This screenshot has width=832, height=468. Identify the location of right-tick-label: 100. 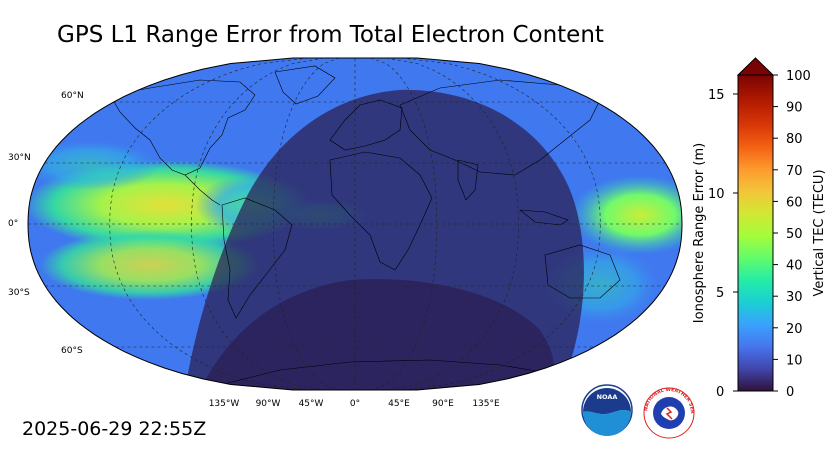
(798, 76).